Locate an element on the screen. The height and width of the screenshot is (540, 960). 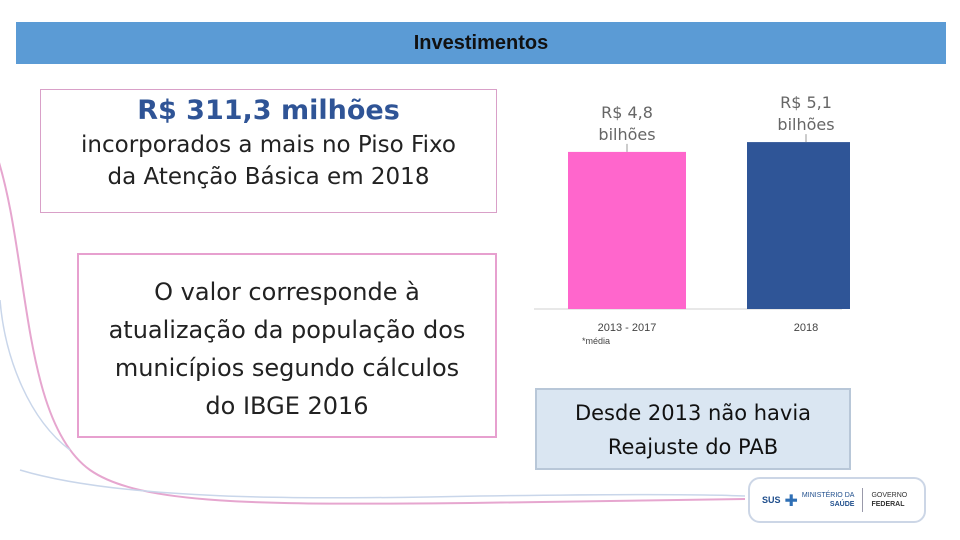
government-name: GOVERNO FEDERAL is located at coordinates (889, 500).